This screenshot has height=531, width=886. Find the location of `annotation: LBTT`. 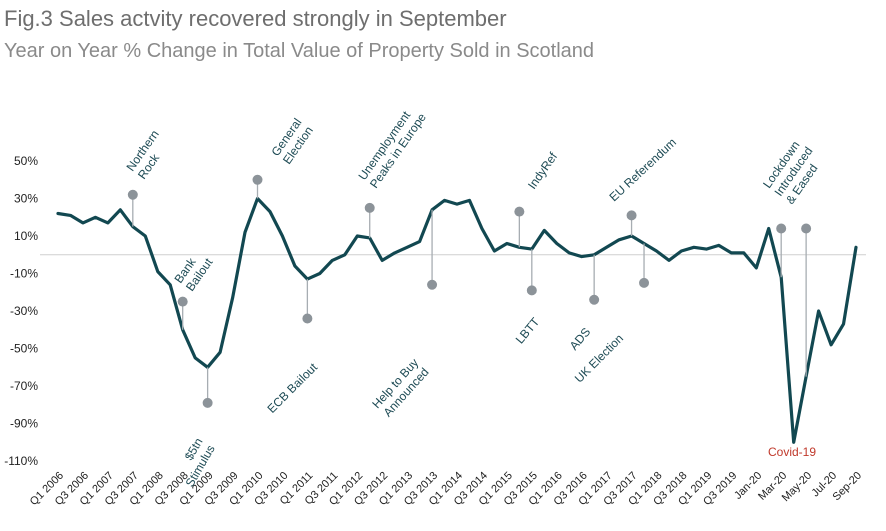

annotation: LBTT is located at coordinates (528, 297).